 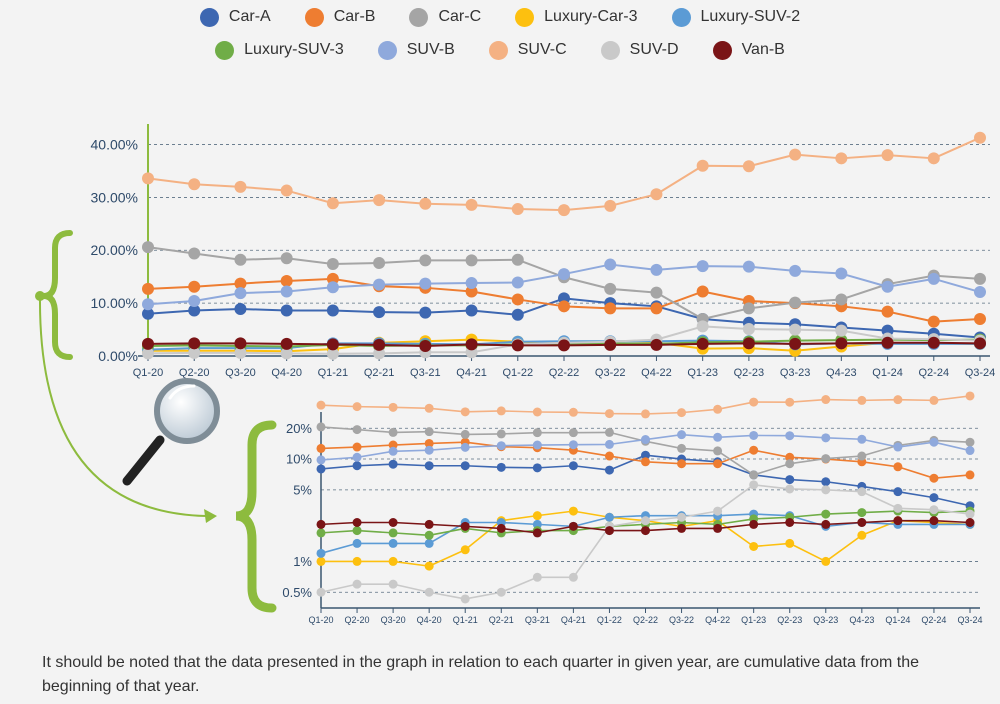 I want to click on legend-label: Car-A, so click(x=249, y=16).